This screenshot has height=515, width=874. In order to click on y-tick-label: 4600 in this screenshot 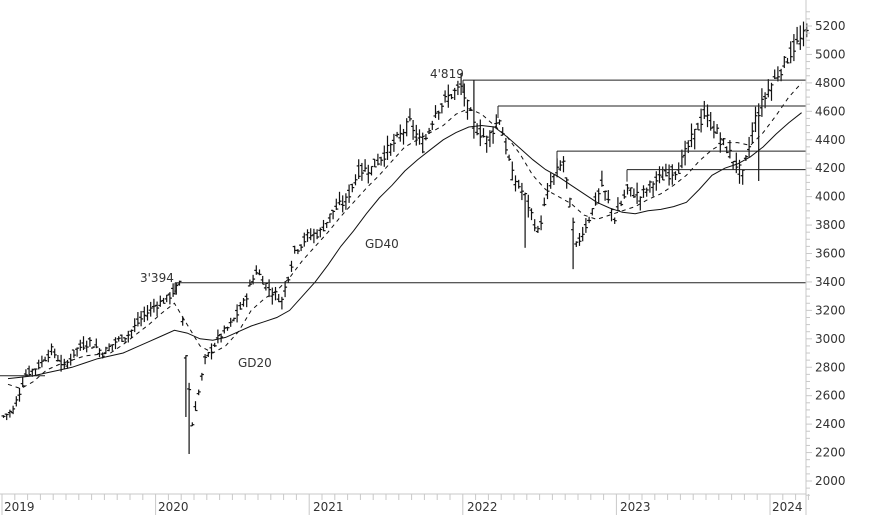, I will do `click(830, 111)`.